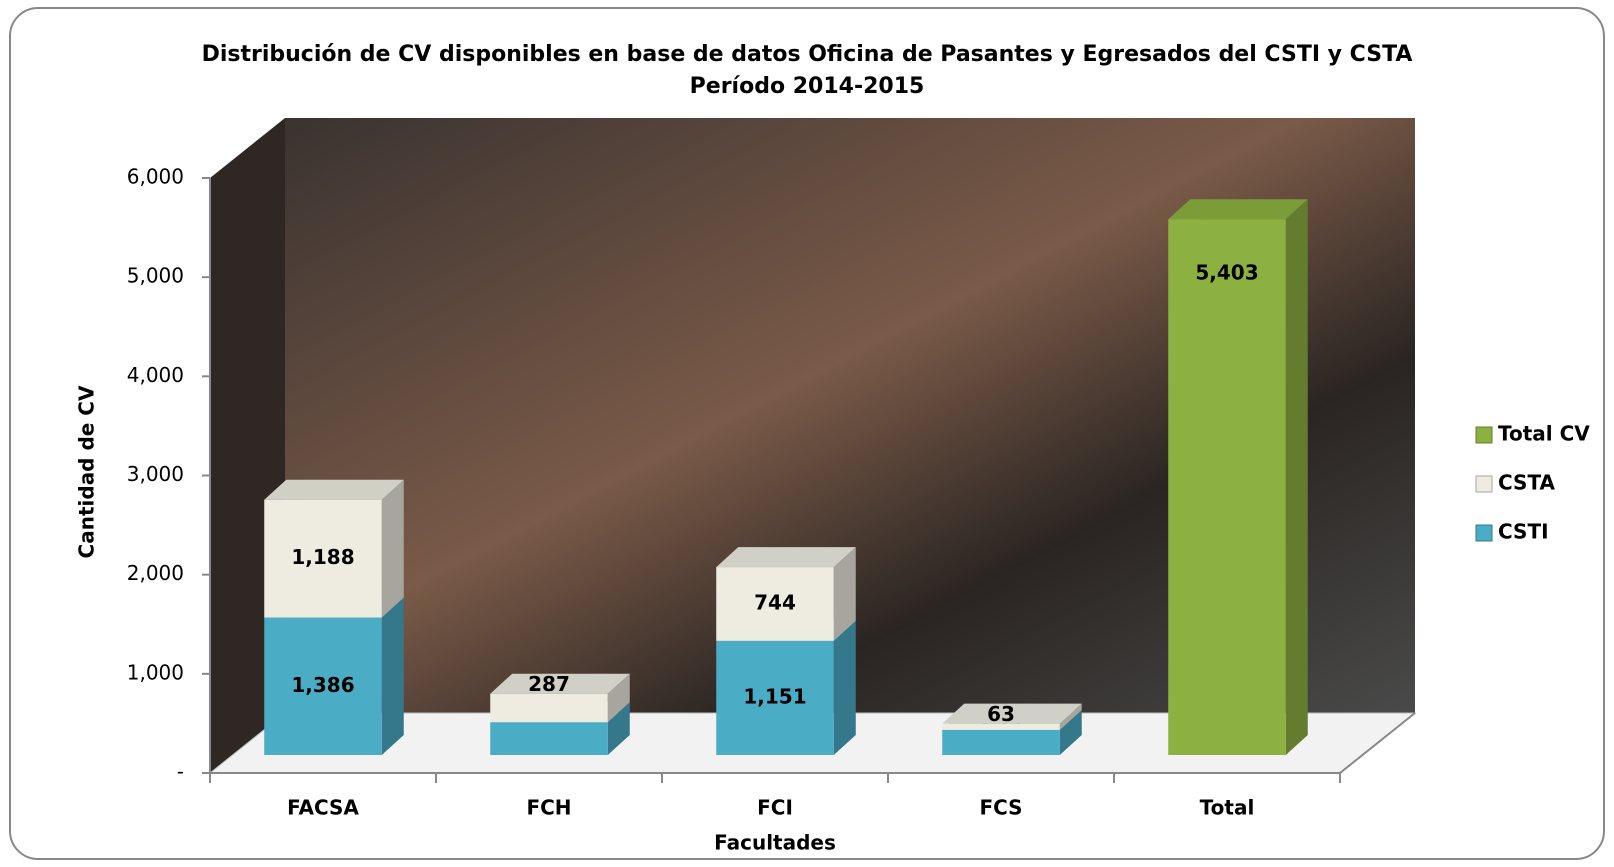 The width and height of the screenshot is (1614, 867). Describe the element at coordinates (323, 808) in the screenshot. I see `x-tick-label: FACSA` at that location.